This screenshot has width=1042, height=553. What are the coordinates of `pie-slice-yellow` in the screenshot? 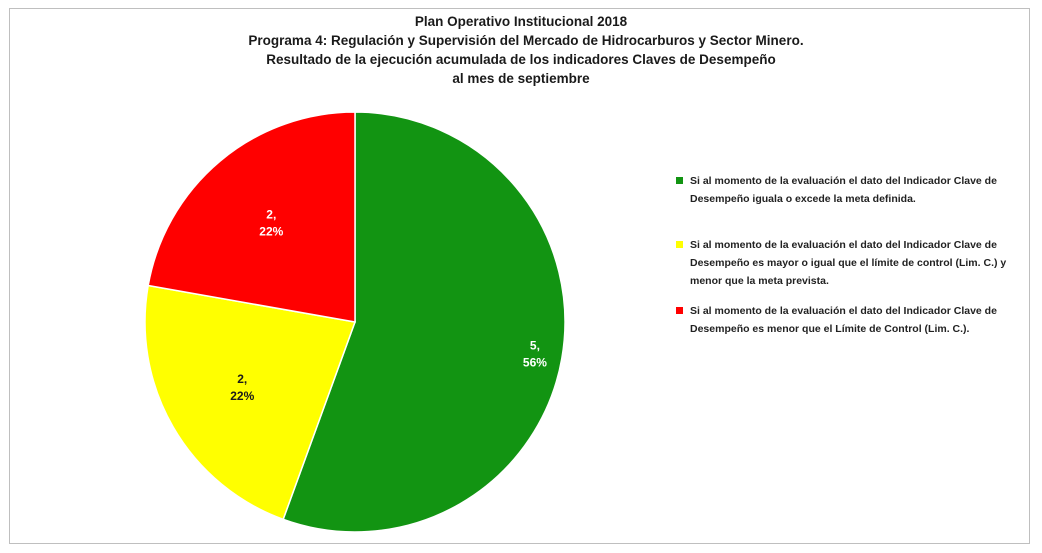 It's located at (250, 402).